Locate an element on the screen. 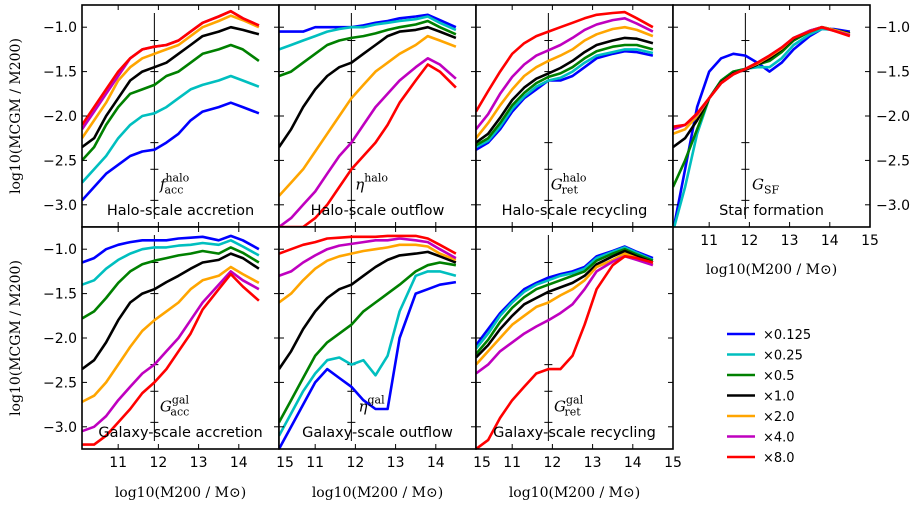  legend: ×0.125 ×0.25 ×0.5 ×1.0 ×2.0 ×4.0 ×8.0 is located at coordinates (769, 397).